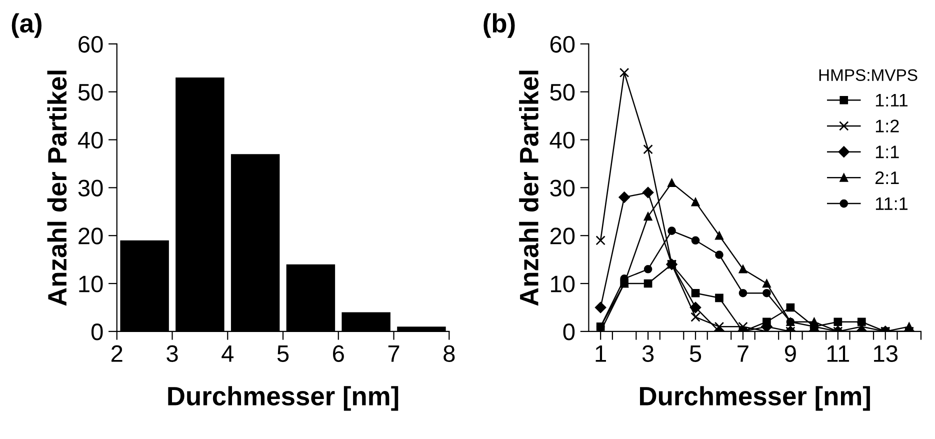 Image resolution: width=935 pixels, height=439 pixels. Describe the element at coordinates (886, 353) in the screenshot. I see `x-tick-label: 13` at that location.